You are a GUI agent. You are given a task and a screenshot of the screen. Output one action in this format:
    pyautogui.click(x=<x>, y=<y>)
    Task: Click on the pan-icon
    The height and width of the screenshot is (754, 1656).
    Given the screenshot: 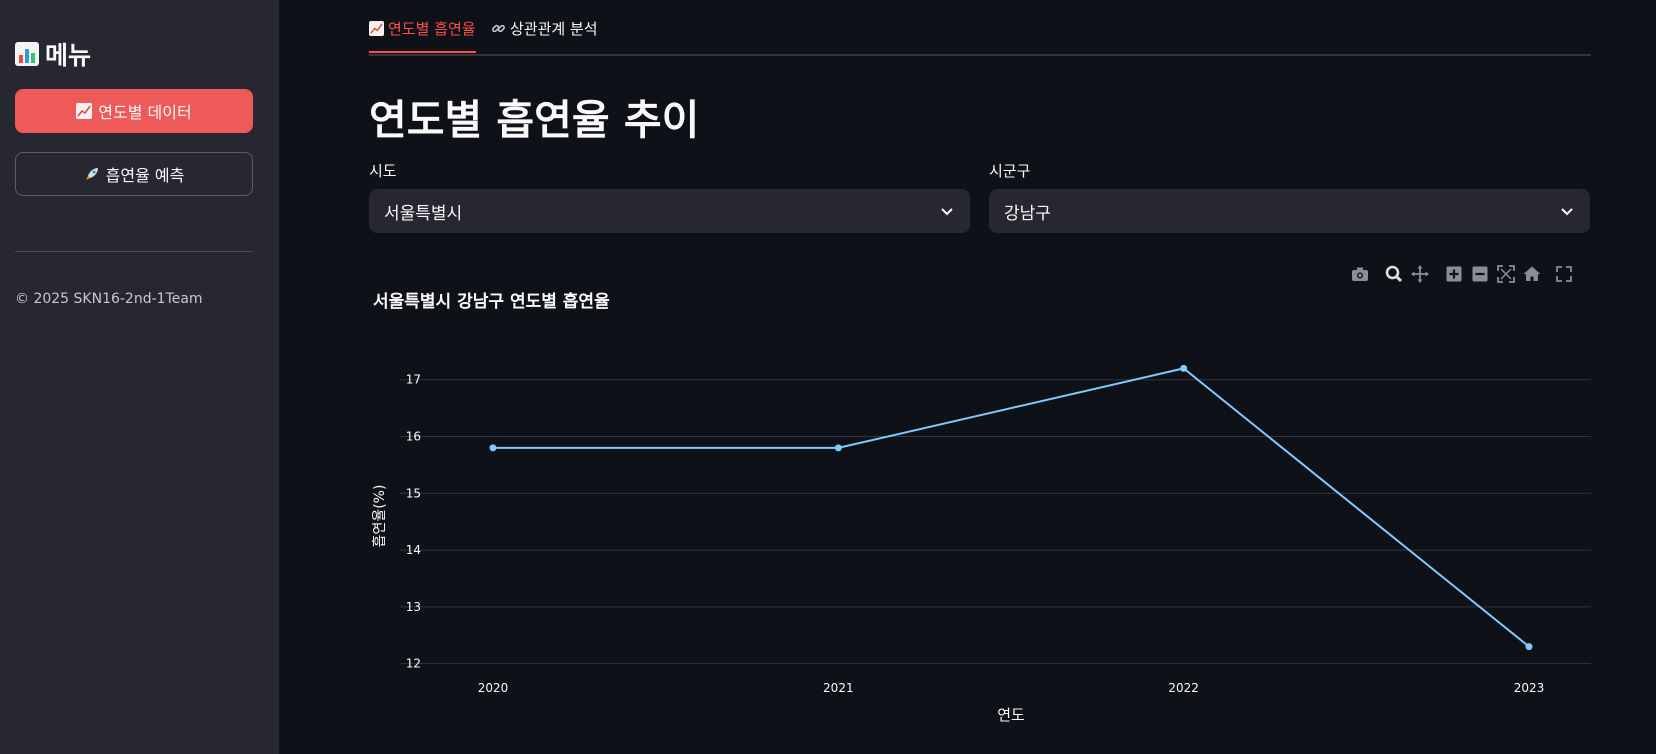 What is the action you would take?
    pyautogui.click(x=1420, y=274)
    